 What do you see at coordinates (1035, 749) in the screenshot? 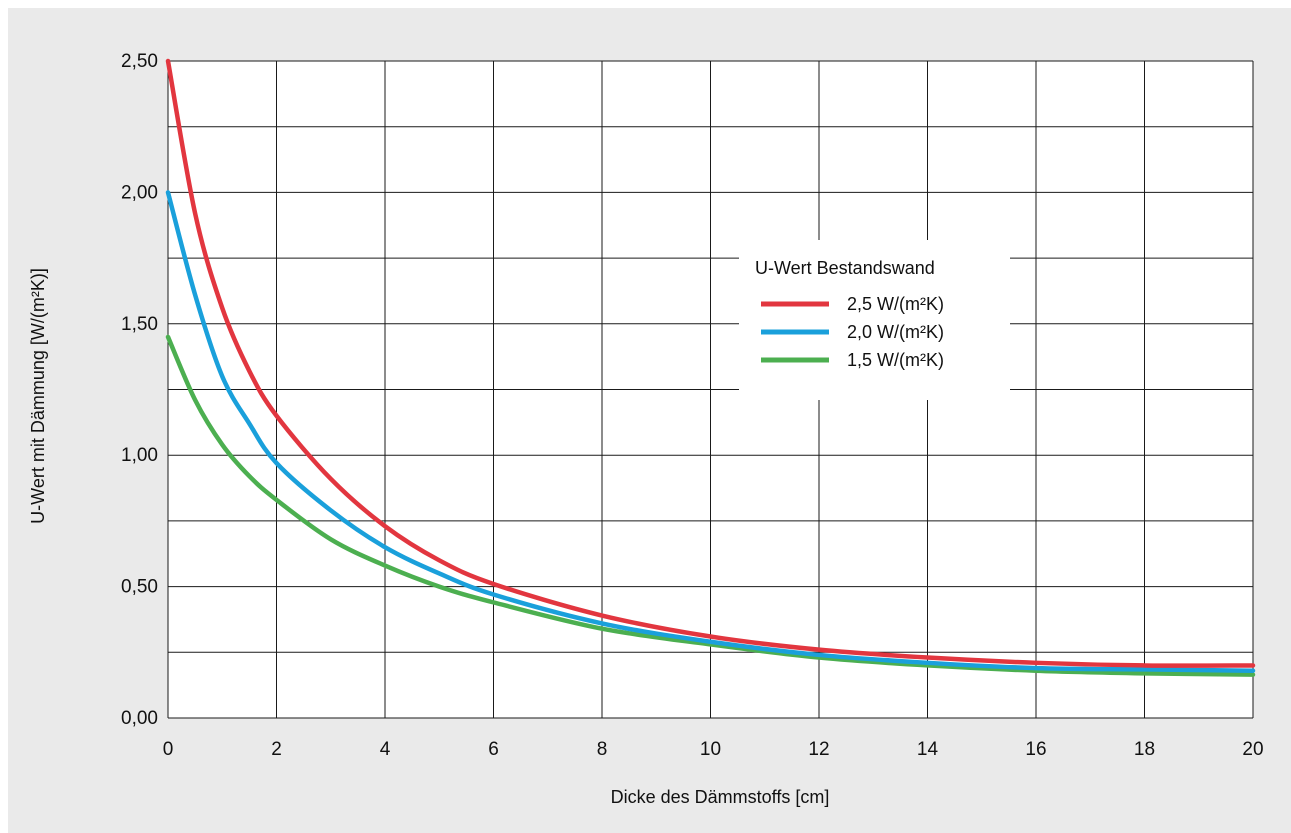
I see `x-tick-label: 16` at bounding box center [1035, 749].